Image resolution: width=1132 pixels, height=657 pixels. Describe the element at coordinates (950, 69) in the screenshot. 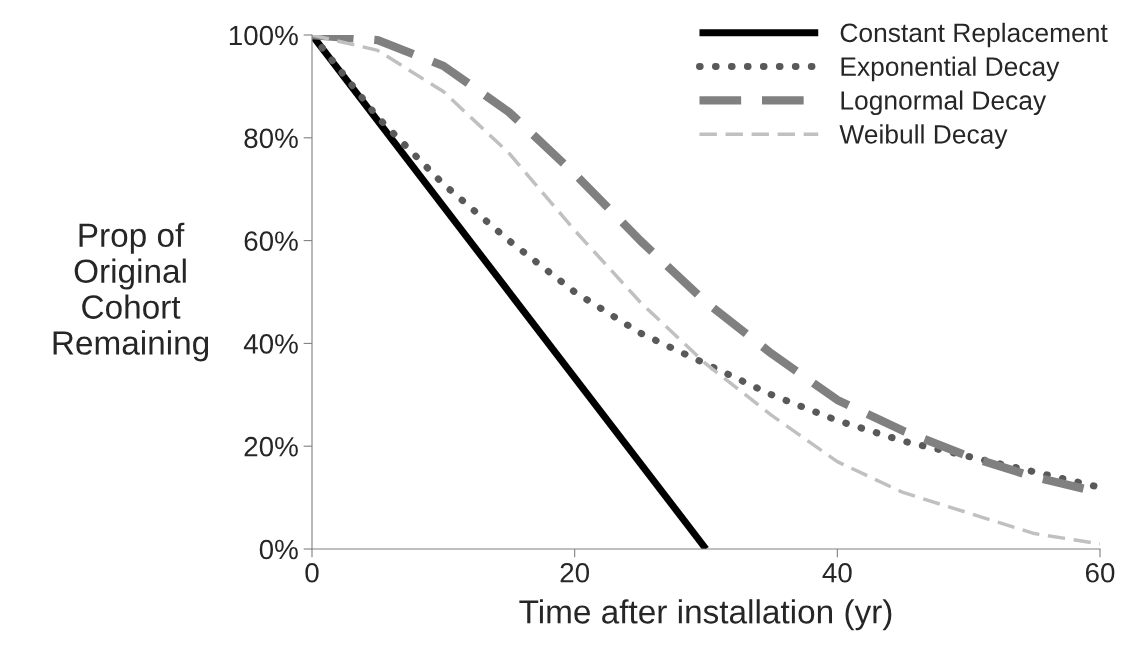

I see `legend-label: Exponential Decay` at that location.